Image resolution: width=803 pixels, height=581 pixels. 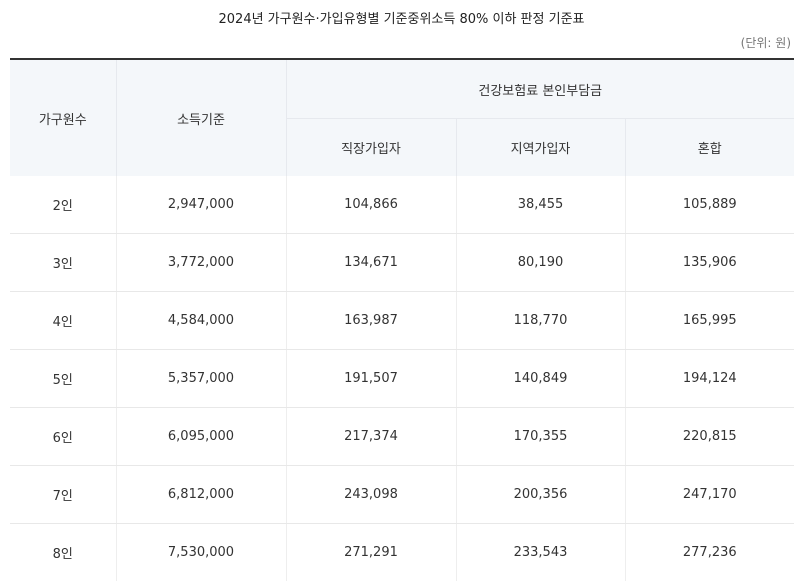 What do you see at coordinates (709, 263) in the screenshot?
I see `cell-mixed: 135,906` at bounding box center [709, 263].